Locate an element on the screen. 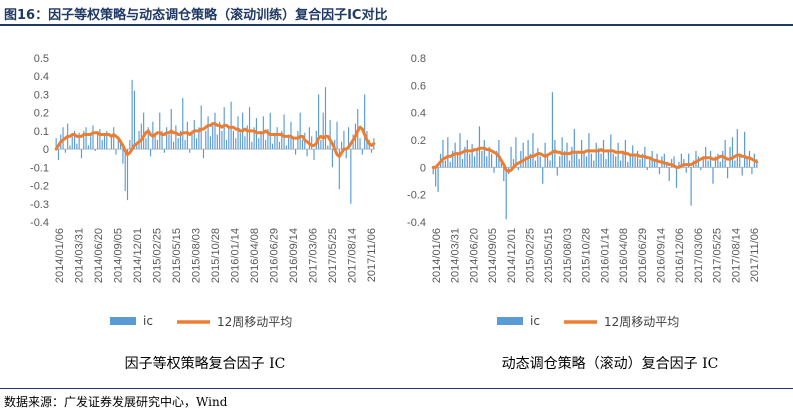  y-tick-label: 0.1 is located at coordinates (41, 132).